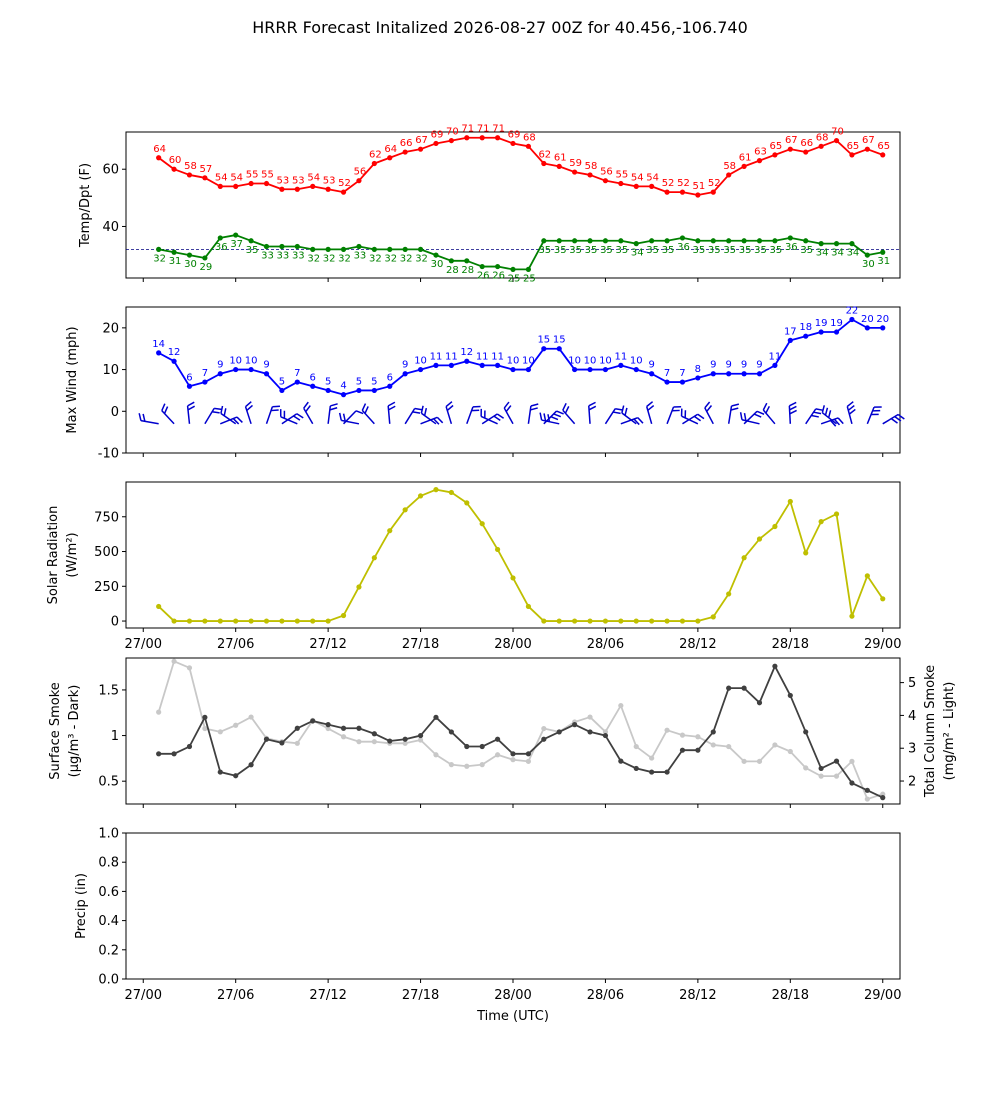 The width and height of the screenshot is (1000, 1100). Describe the element at coordinates (190, 166) in the screenshot. I see `temperature-label: 58` at that location.